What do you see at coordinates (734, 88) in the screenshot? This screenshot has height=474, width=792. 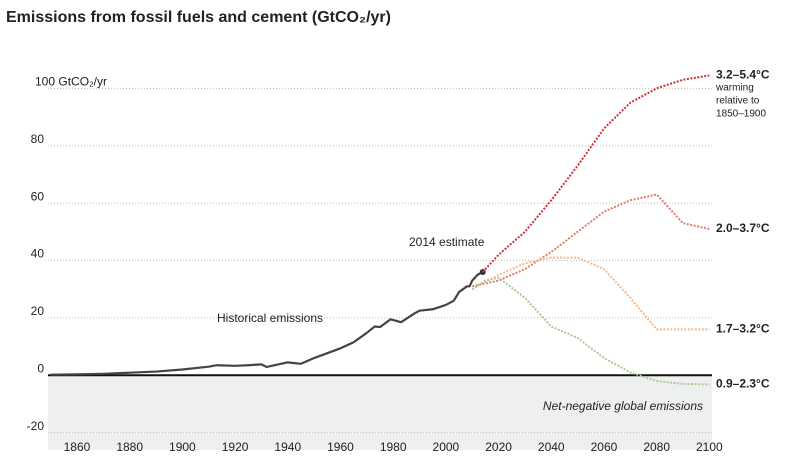 I see `note: warming` at bounding box center [734, 88].